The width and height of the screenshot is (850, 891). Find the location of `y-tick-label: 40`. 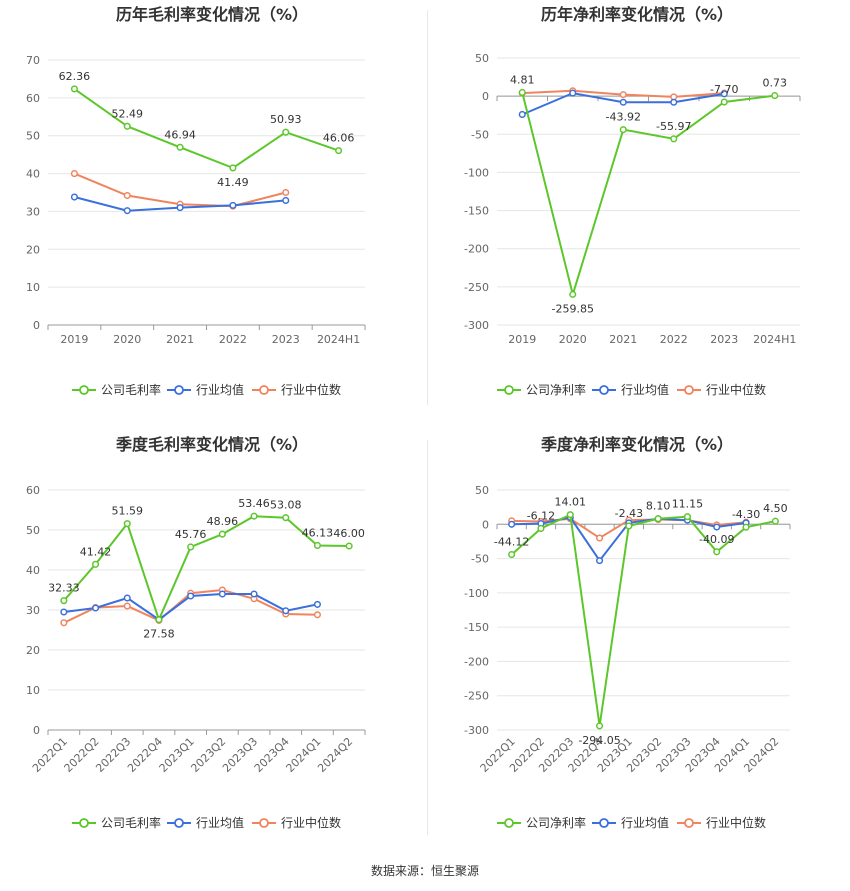

y-tick-label: 40 is located at coordinates (33, 570).